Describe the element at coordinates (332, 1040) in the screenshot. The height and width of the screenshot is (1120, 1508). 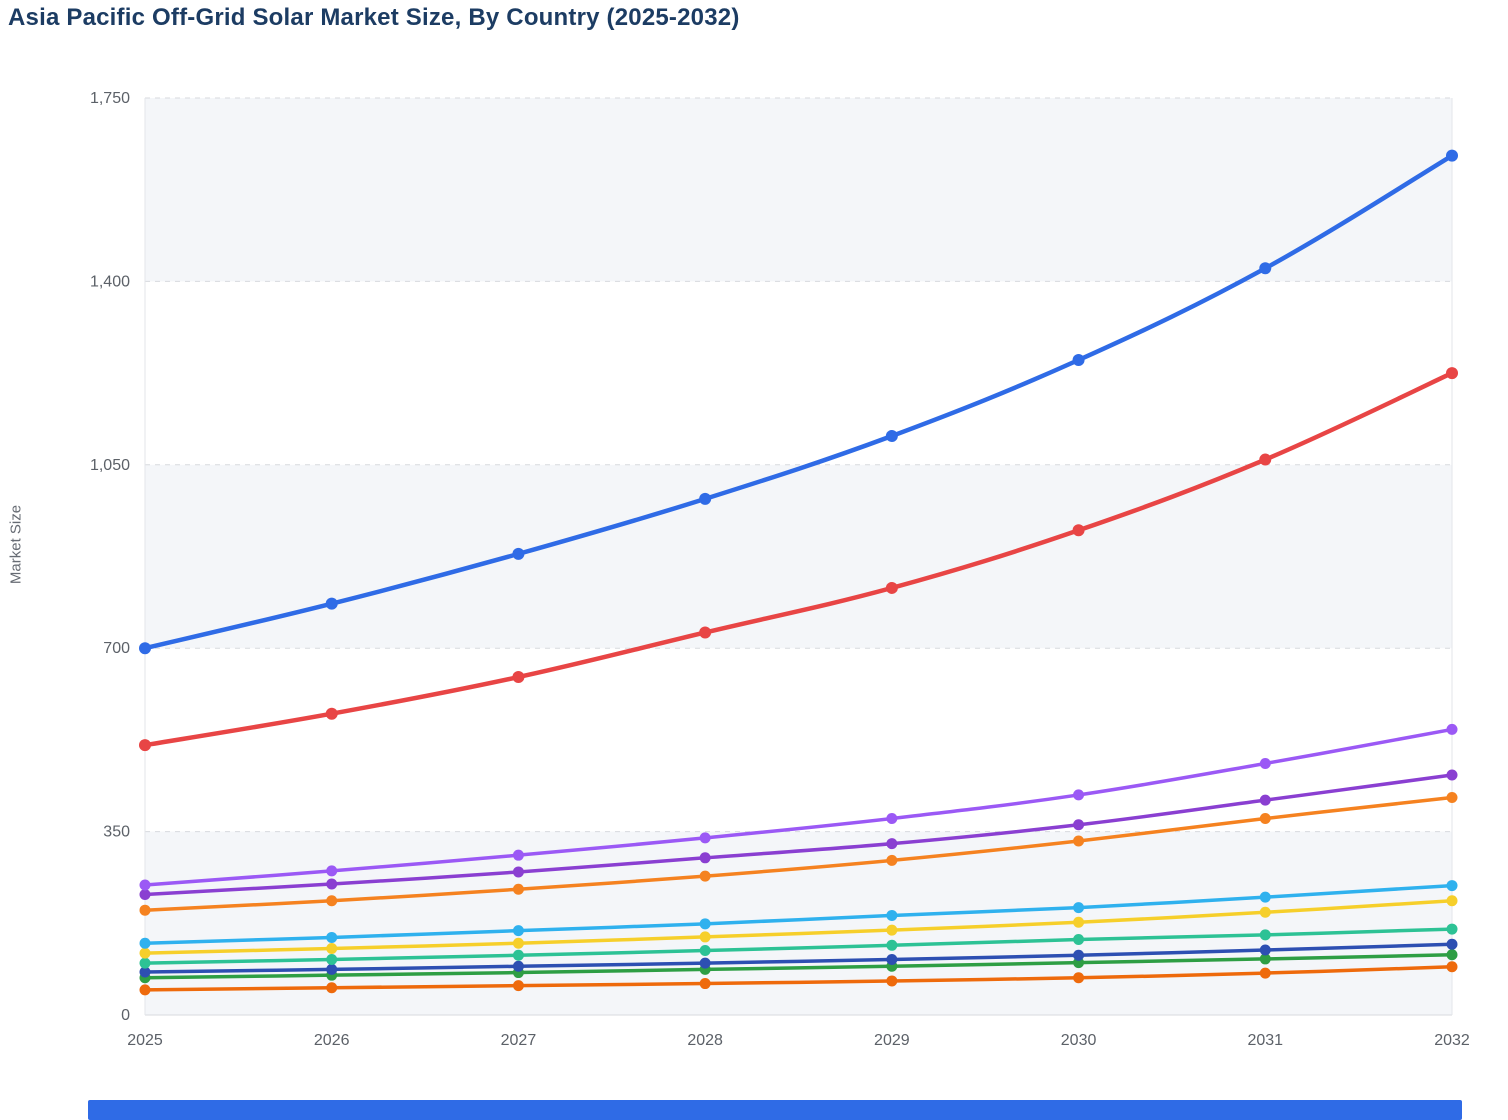
I see `x-tick-label: 2026` at that location.